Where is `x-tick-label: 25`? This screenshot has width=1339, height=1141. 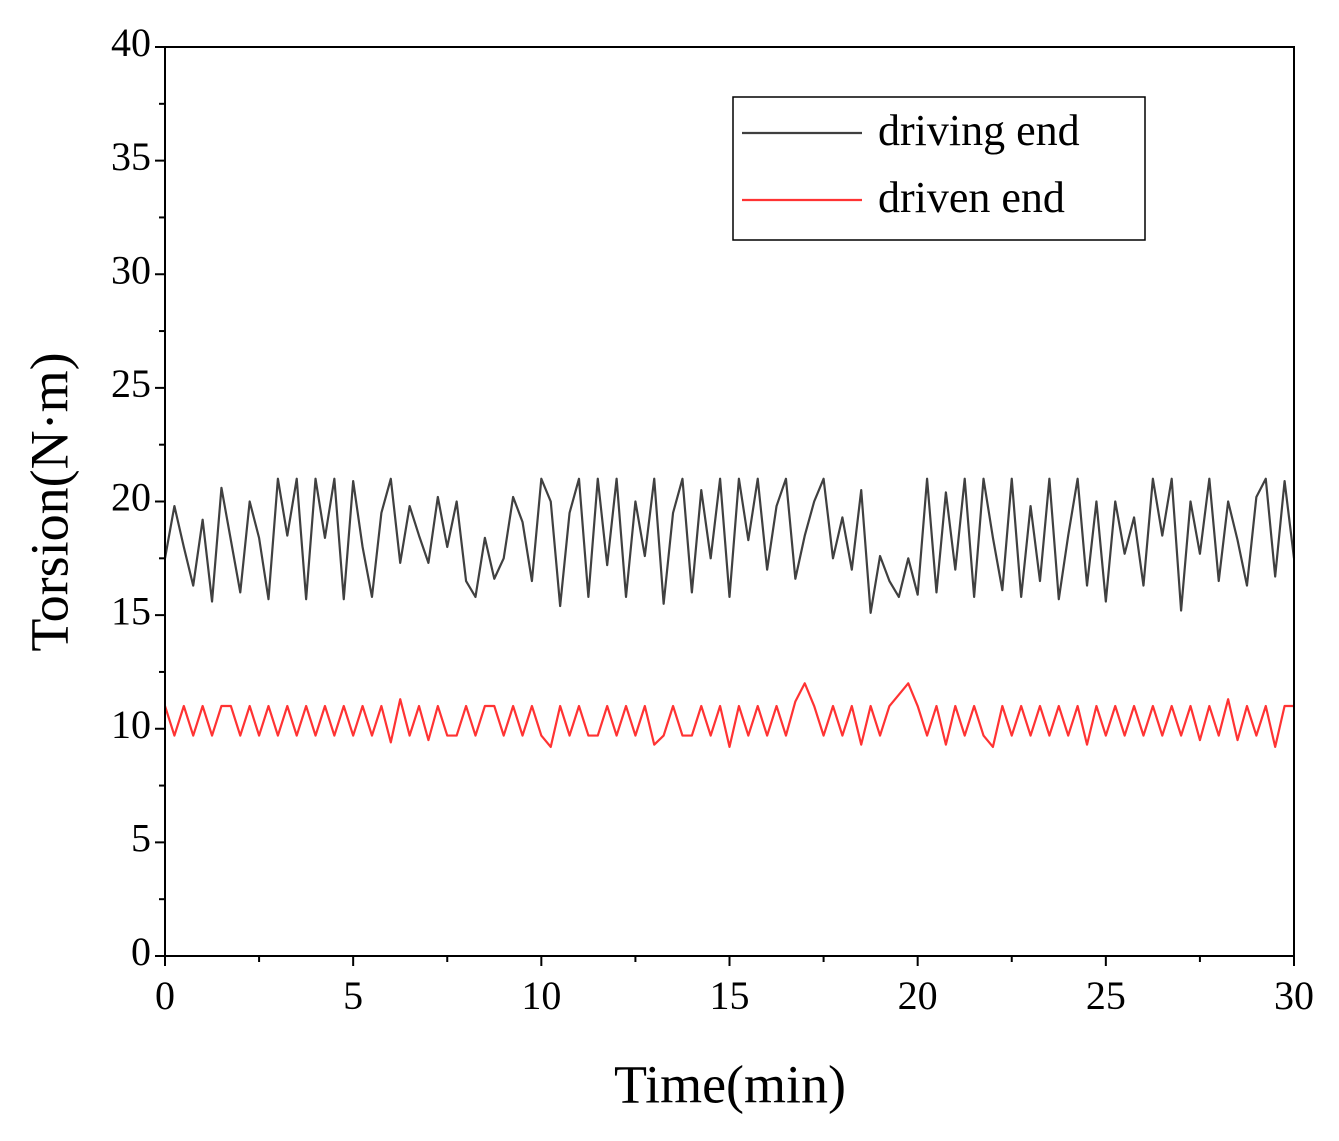
x-tick-label: 25 is located at coordinates (1106, 995).